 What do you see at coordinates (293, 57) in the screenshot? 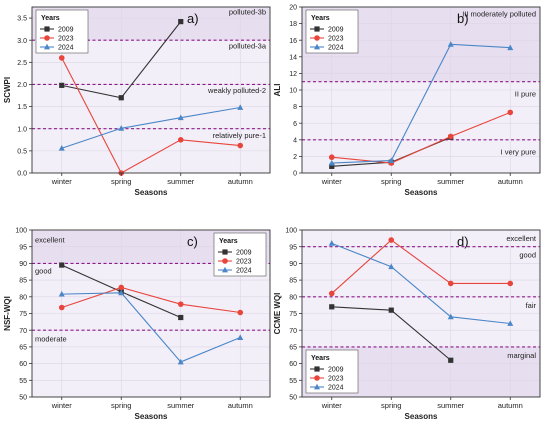
I see `y-tick-label: 14` at bounding box center [293, 57].